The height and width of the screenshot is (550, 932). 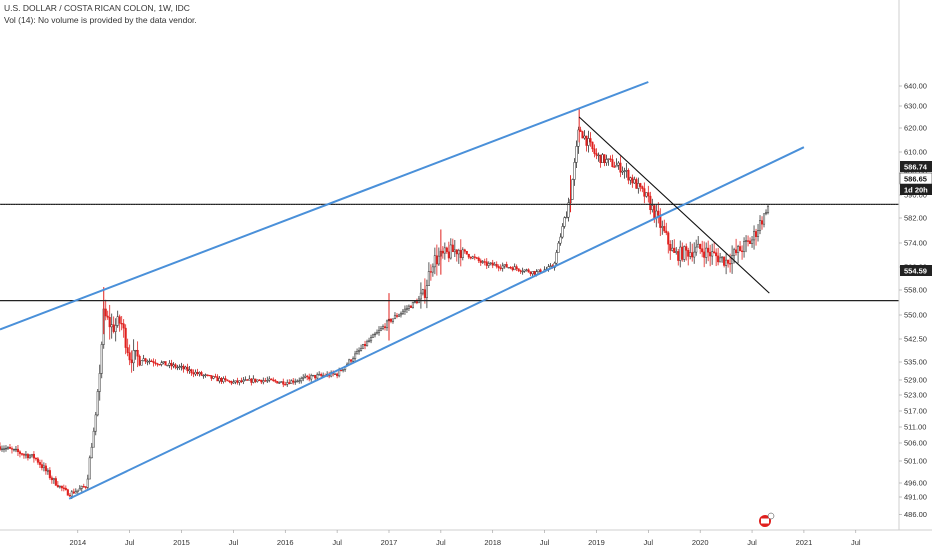 I want to click on flag-icon, so click(x=767, y=519).